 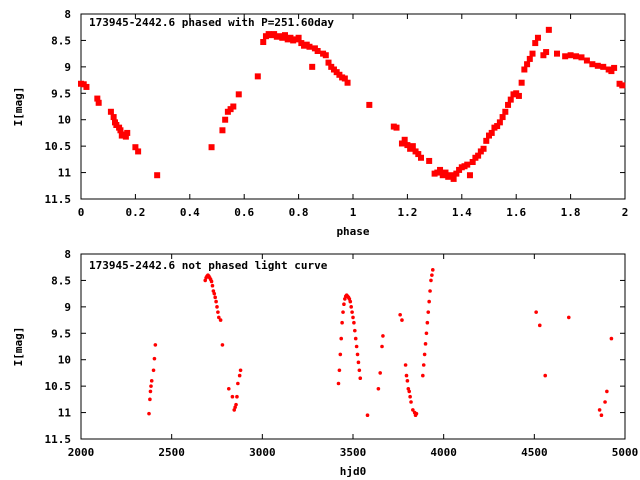 What do you see at coordinates (244, 212) in the screenshot?
I see `x-tick-label: 0.6` at bounding box center [244, 212].